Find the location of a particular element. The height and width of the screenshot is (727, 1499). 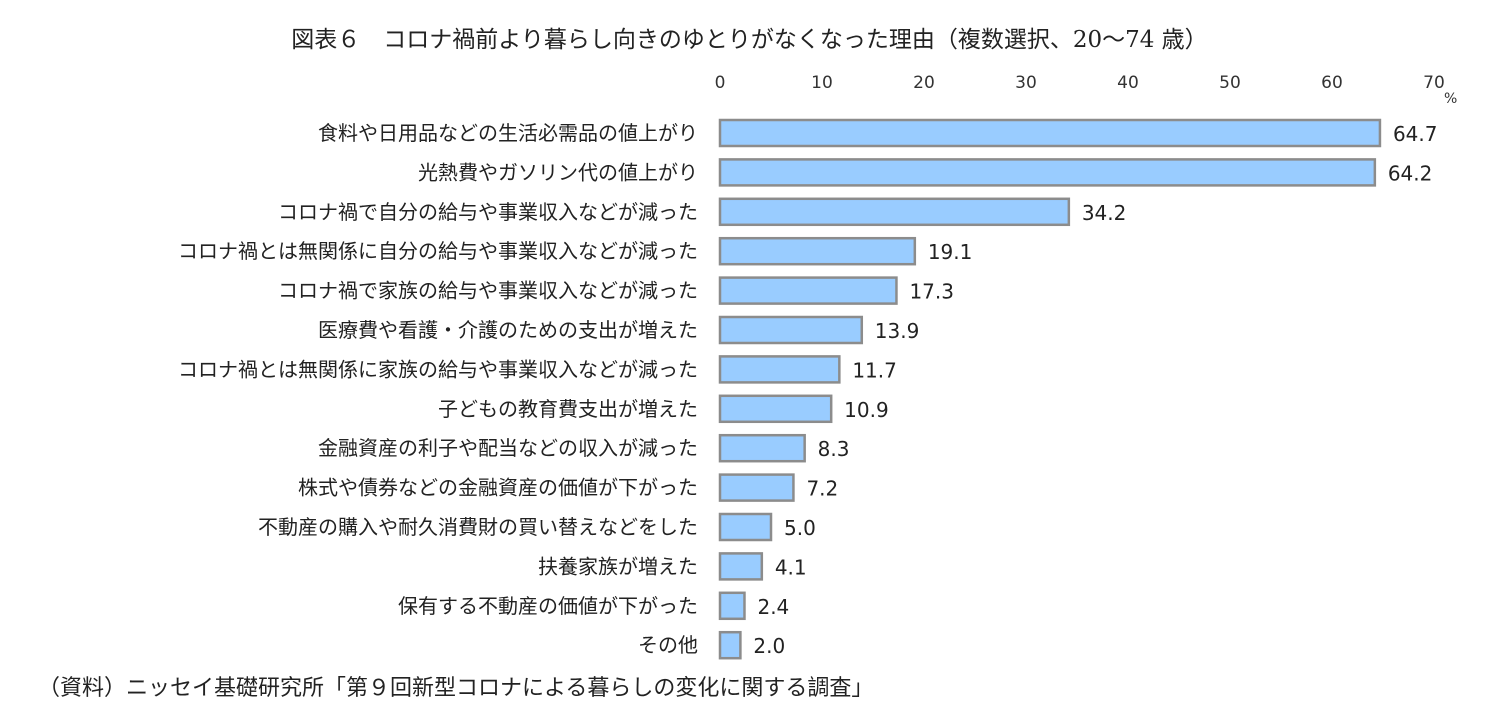

value-label: 4.1 is located at coordinates (791, 567).